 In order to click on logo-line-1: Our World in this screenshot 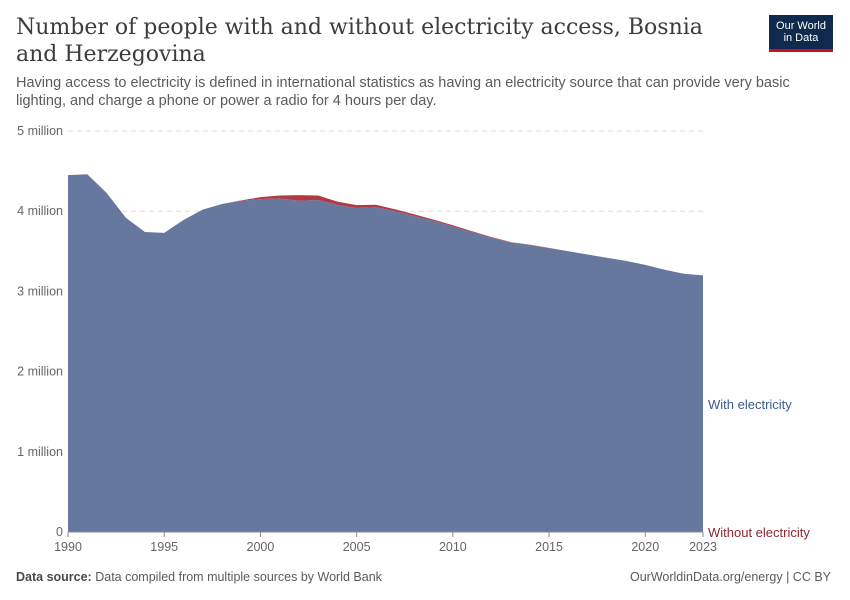, I will do `click(801, 26)`.